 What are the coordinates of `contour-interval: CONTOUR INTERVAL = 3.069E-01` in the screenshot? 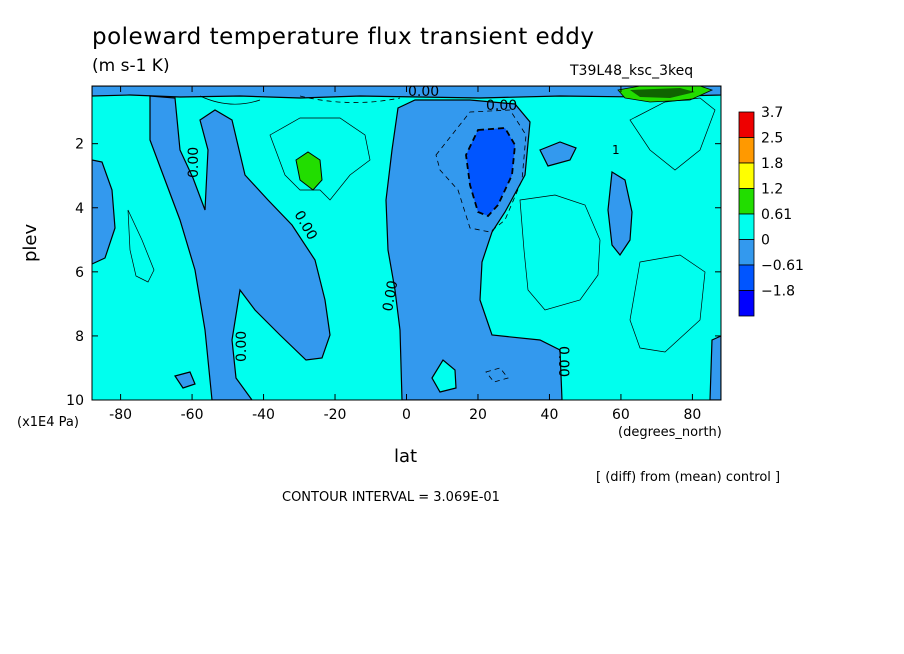 It's located at (391, 497).